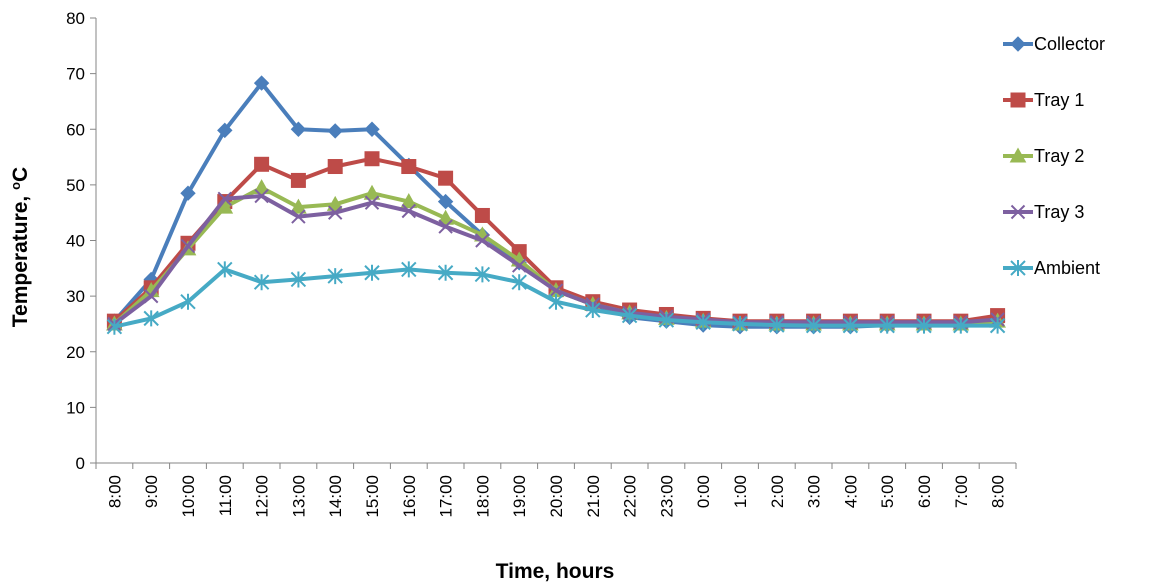 The height and width of the screenshot is (588, 1165). What do you see at coordinates (1054, 44) in the screenshot?
I see `legend-item: Collector` at bounding box center [1054, 44].